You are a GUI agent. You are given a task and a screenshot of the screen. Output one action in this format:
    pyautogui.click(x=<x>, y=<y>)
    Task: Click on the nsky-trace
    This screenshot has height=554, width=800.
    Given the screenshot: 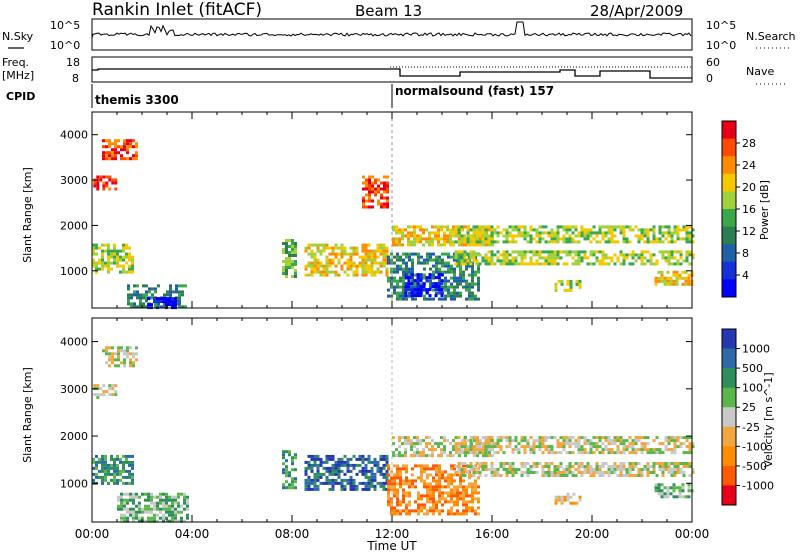 What is the action you would take?
    pyautogui.click(x=391, y=35)
    